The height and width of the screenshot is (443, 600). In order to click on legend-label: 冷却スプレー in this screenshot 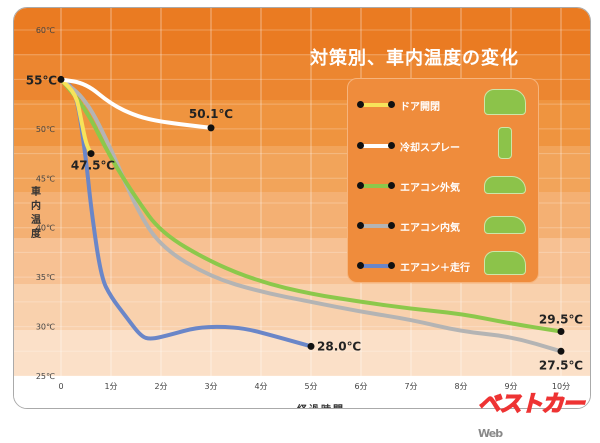, I will do `click(430, 148)`.